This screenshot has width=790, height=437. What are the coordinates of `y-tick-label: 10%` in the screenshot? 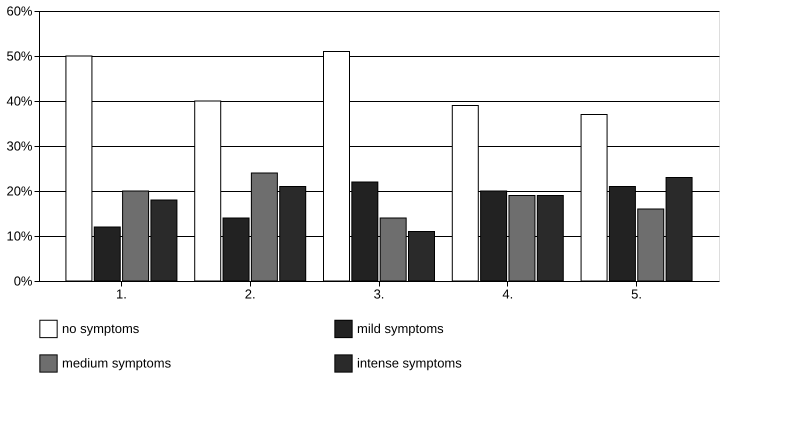 It's located at (19, 236).